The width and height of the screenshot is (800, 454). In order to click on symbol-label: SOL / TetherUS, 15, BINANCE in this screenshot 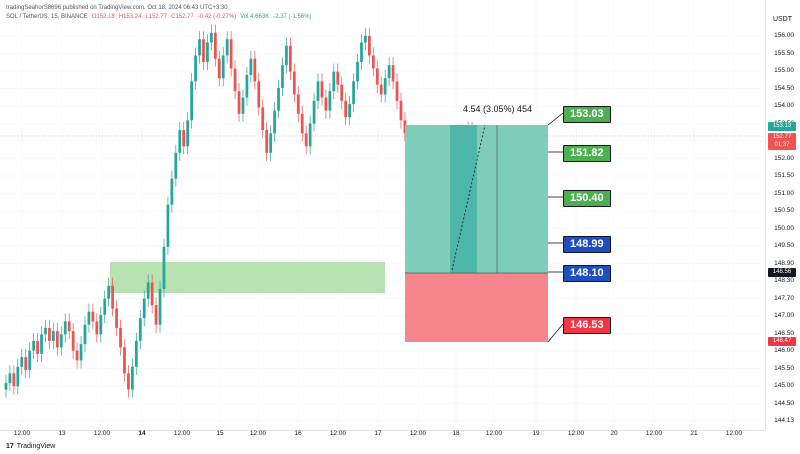, I will do `click(47, 17)`.